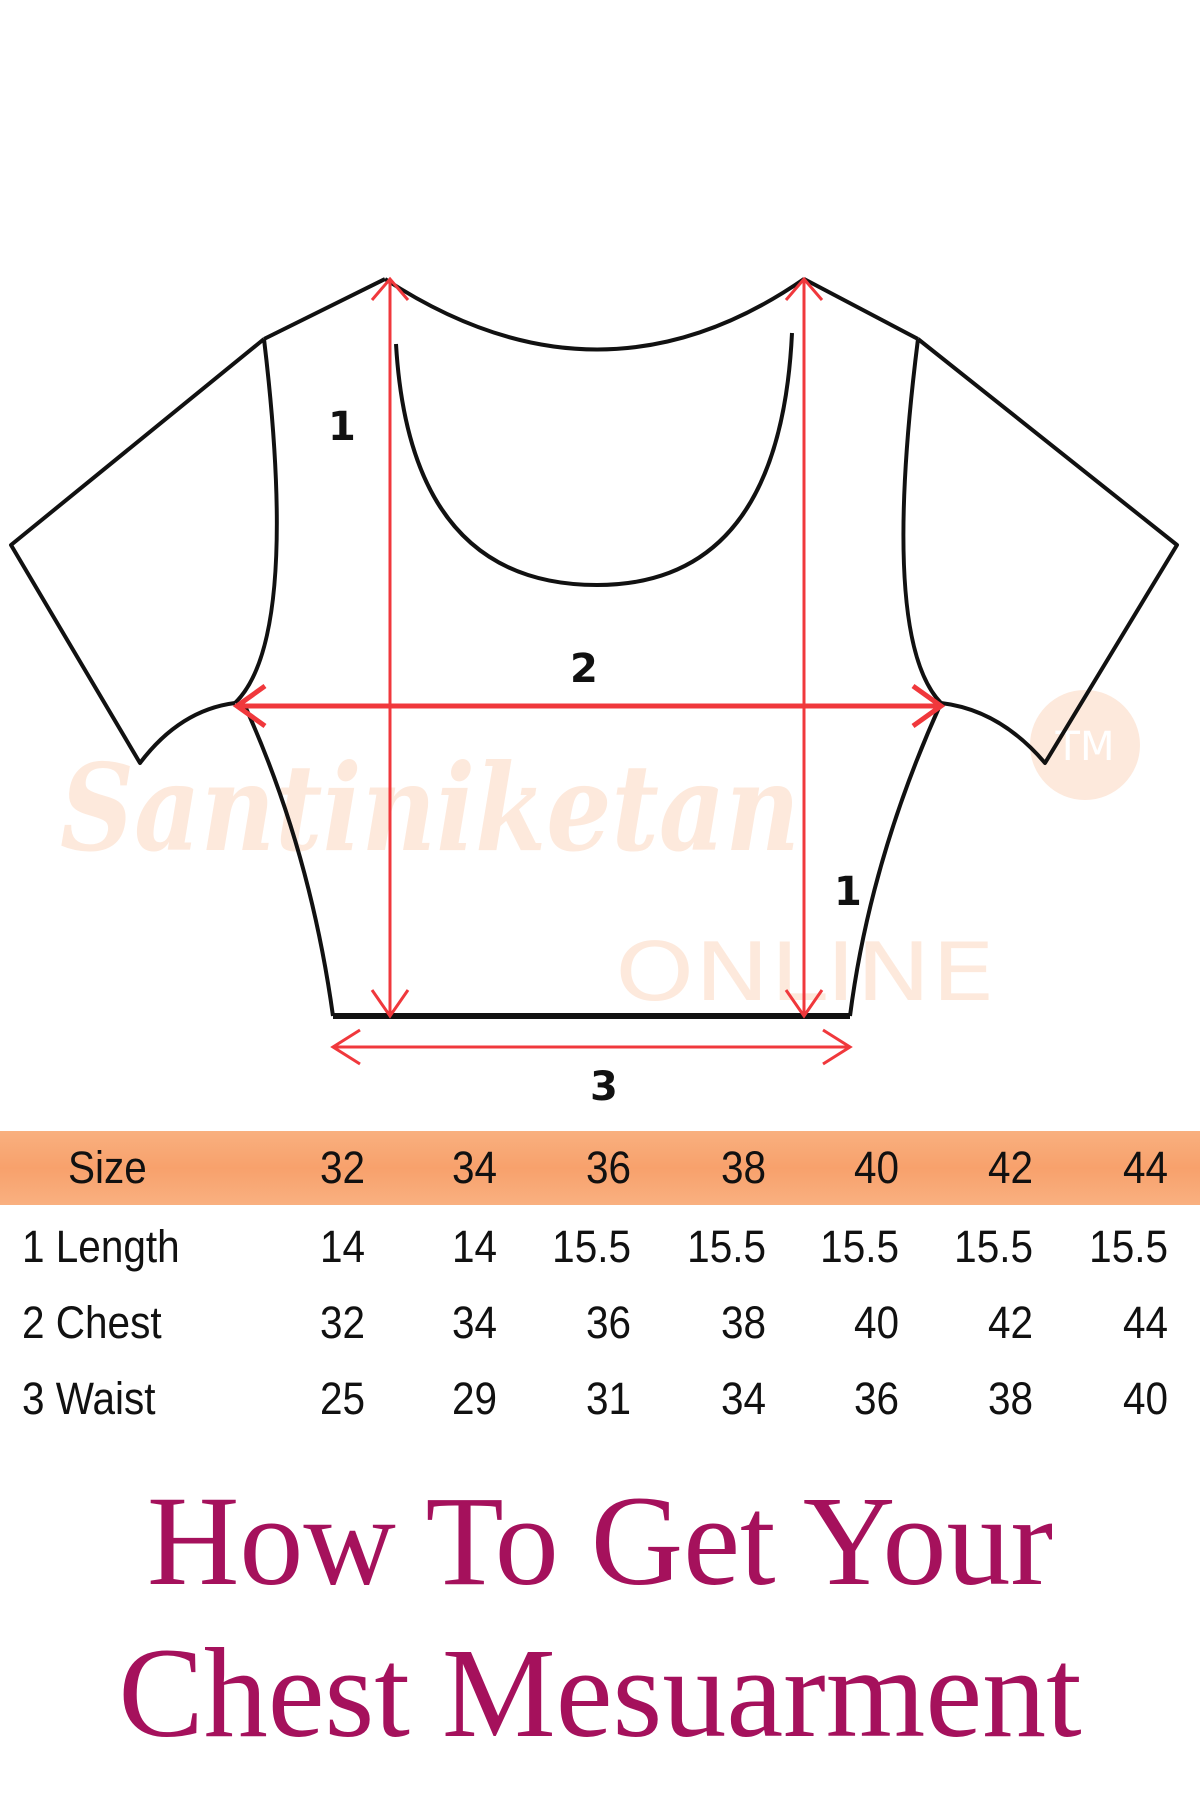 Image resolution: width=1200 pixels, height=1800 pixels. What do you see at coordinates (608, 1167) in the screenshot?
I see `header-size: 36` at bounding box center [608, 1167].